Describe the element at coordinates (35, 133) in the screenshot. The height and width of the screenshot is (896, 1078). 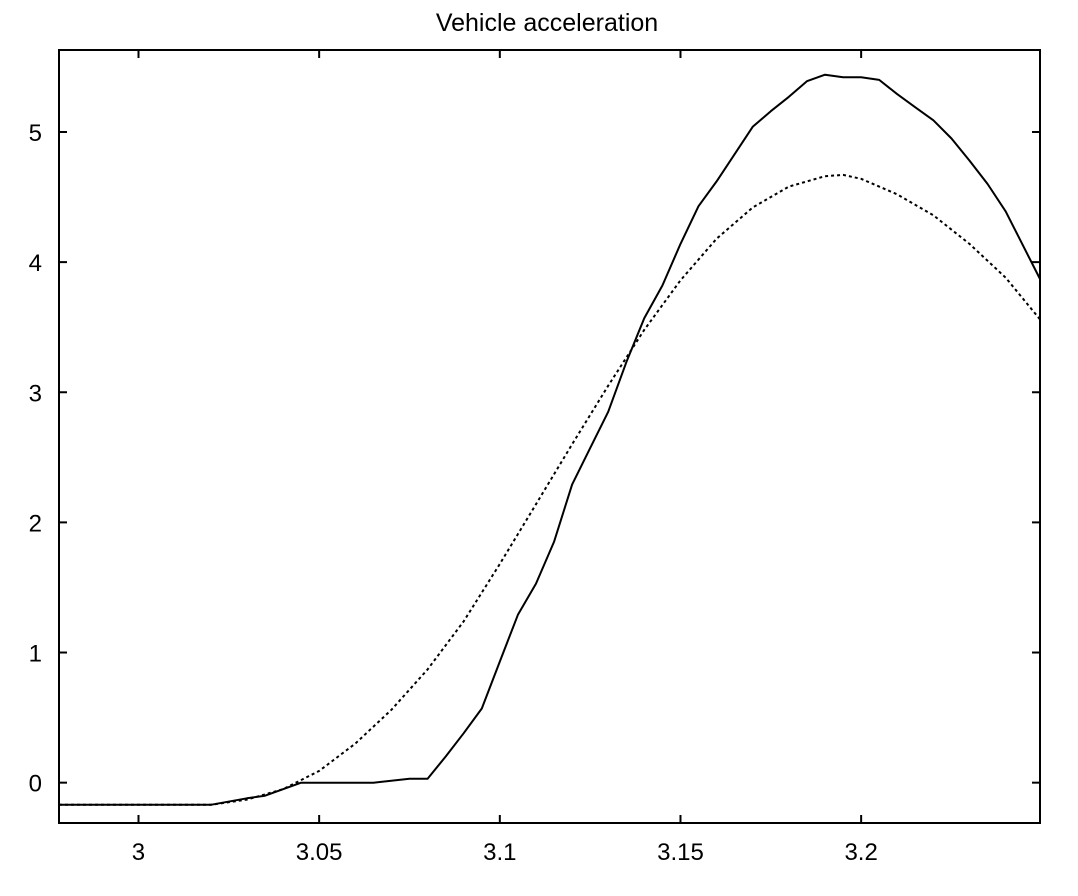
I see `y-tick-label: 5` at that location.